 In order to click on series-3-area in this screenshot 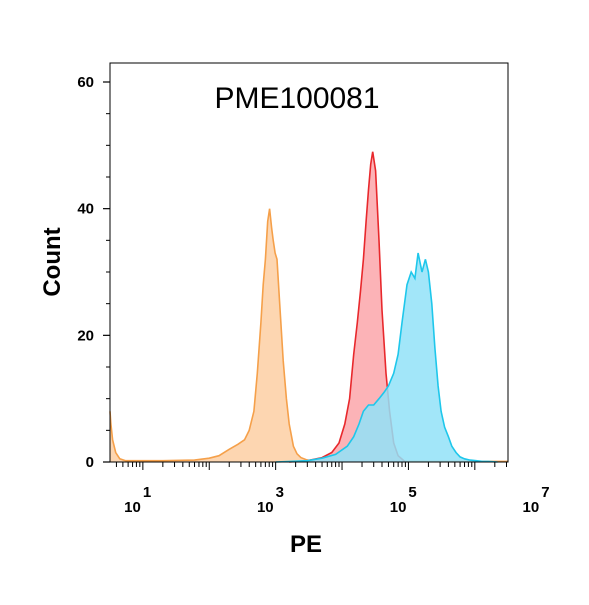, I will do `click(386, 357)`.